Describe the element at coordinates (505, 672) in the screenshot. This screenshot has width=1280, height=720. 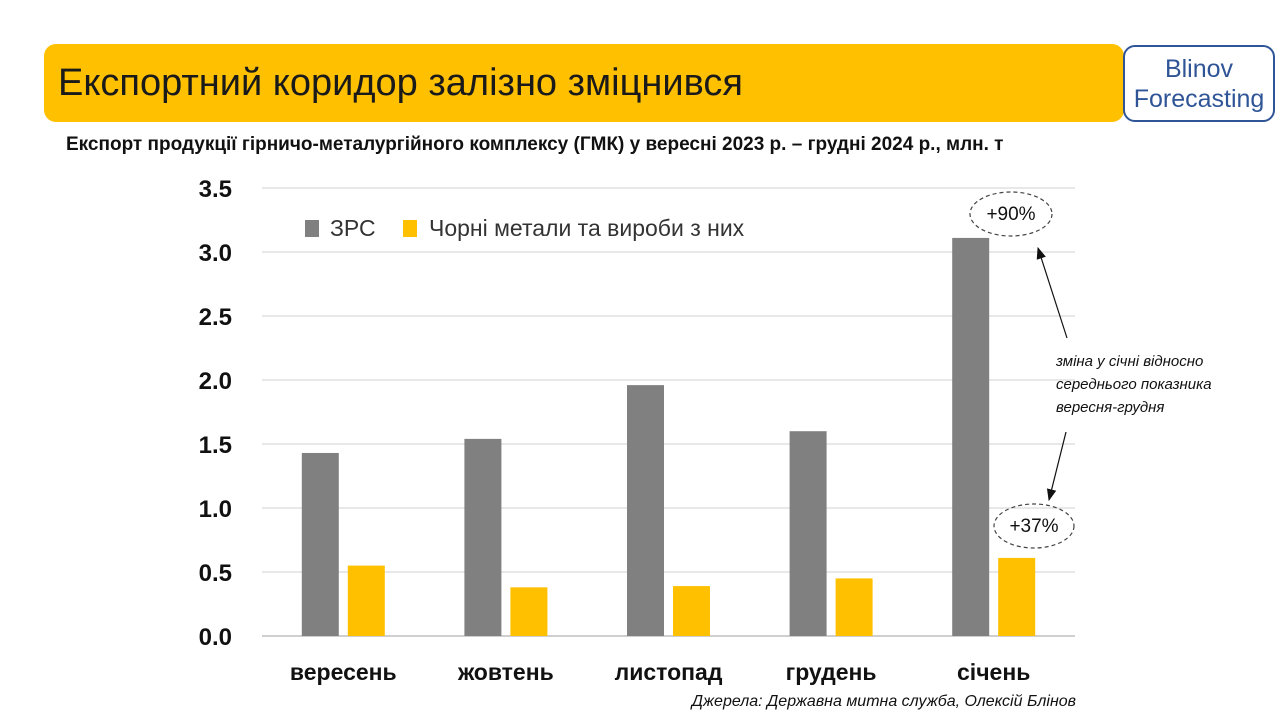
I see `x-tick-label: жовтень` at that location.